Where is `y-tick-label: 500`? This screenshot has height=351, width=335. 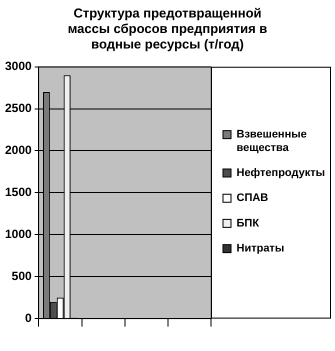
y-tick-label: 500 is located at coordinates (22, 275).